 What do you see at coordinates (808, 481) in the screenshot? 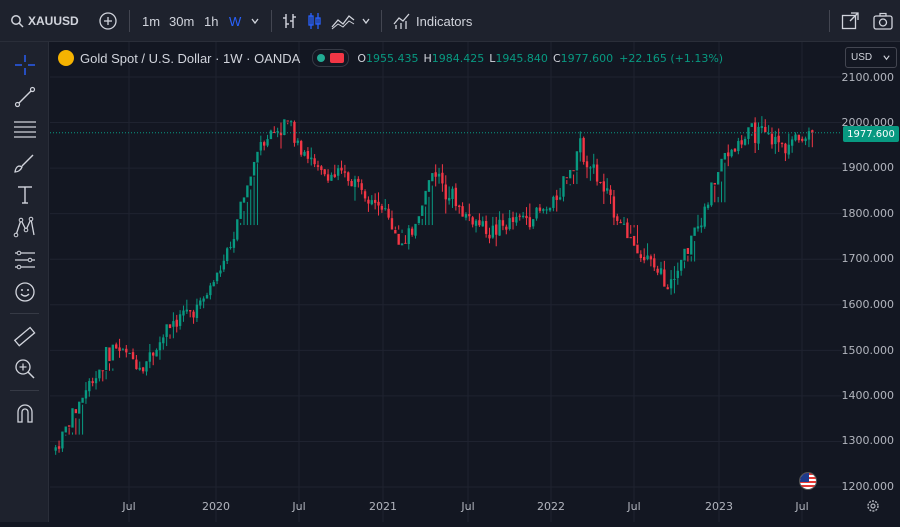
I see `us-flag-icon` at bounding box center [808, 481].